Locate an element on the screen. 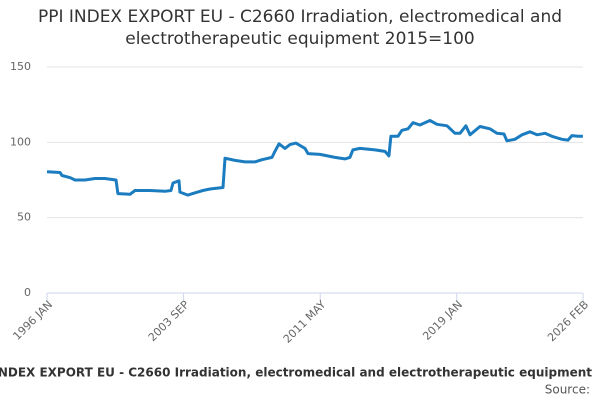 The width and height of the screenshot is (600, 400). x-tick-label: 2026 FEB is located at coordinates (568, 321).